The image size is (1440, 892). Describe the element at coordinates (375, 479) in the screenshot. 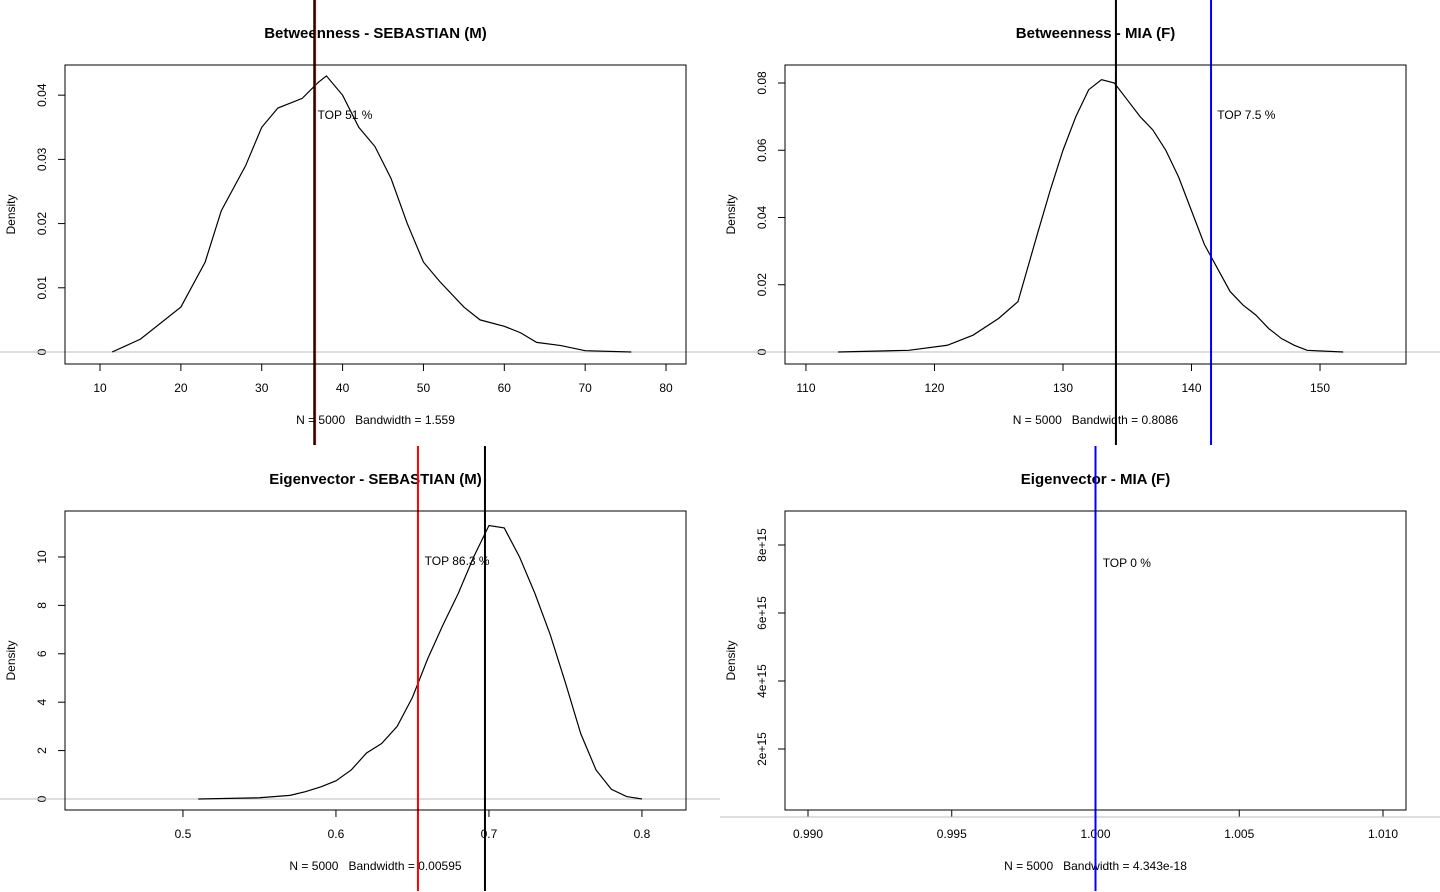

I see `chart-title: Eigenvector - SEBASTIAN (M)` at that location.